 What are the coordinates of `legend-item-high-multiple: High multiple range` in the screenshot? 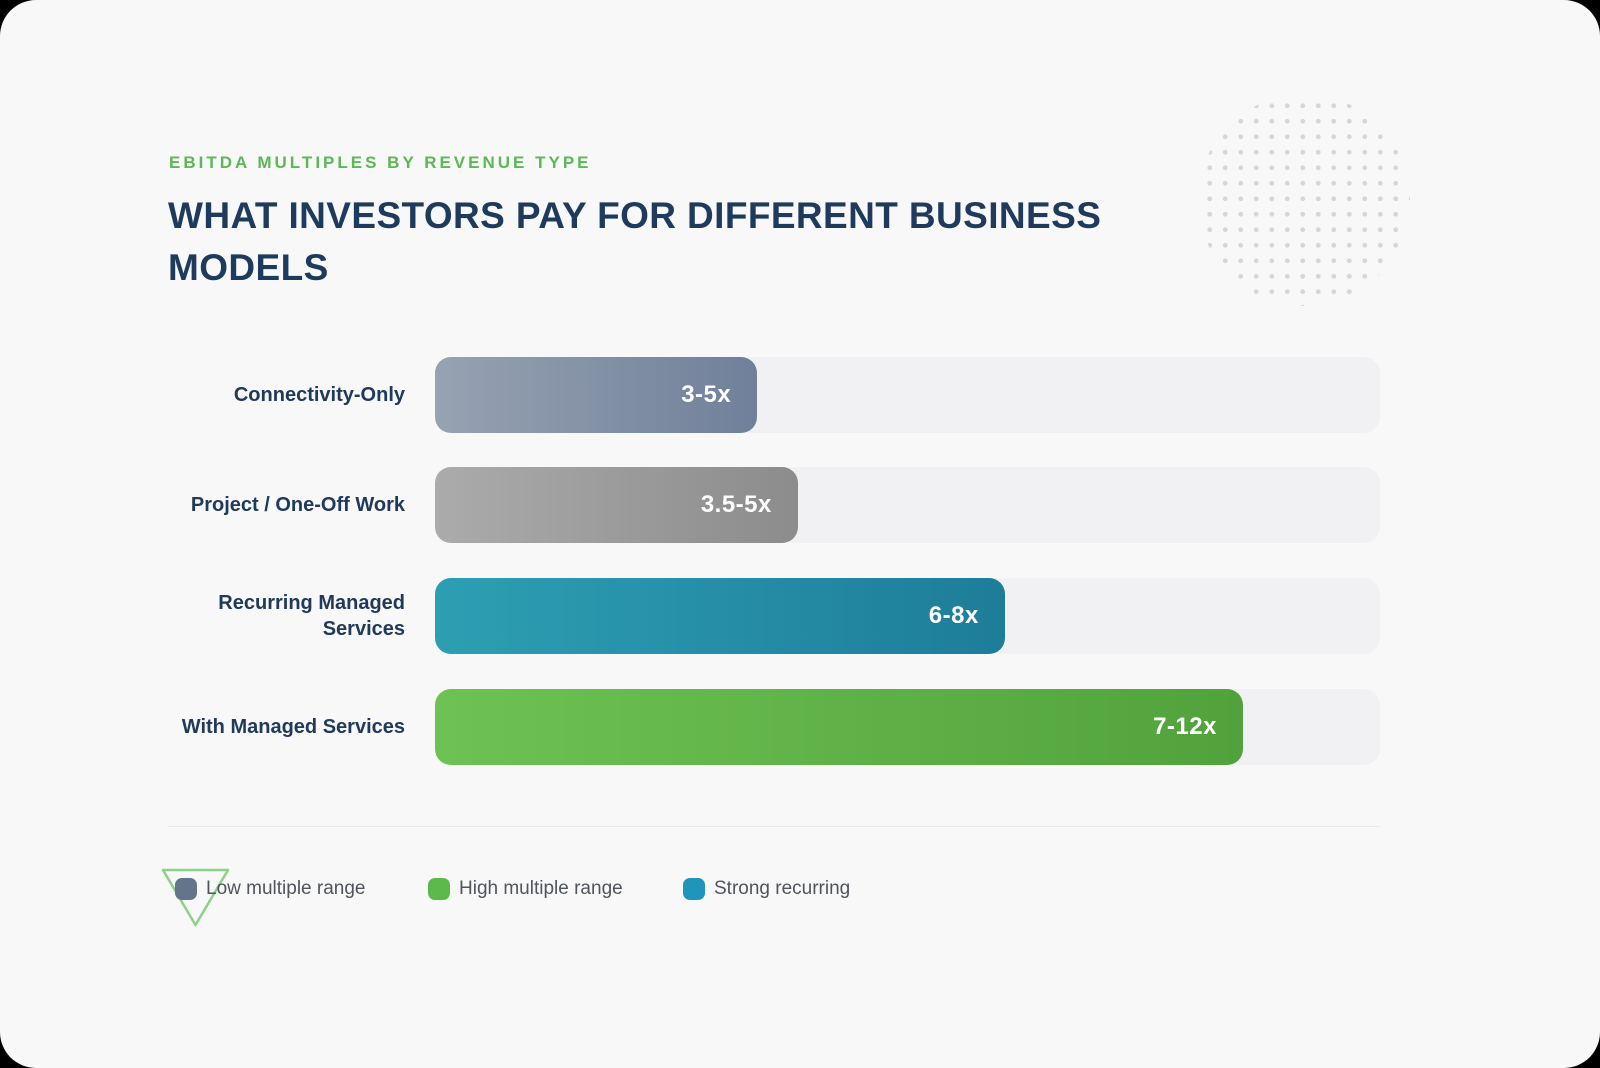 It's located at (525, 889).